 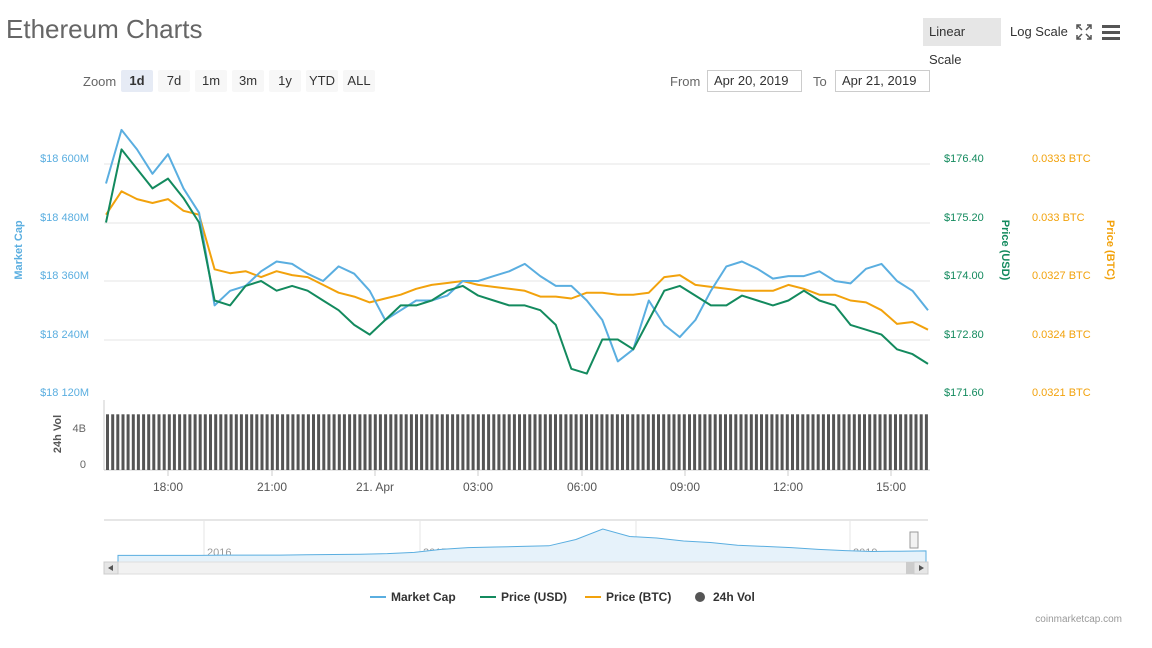 What do you see at coordinates (64, 276) in the screenshot?
I see `market-cap-tick-label: $18 360M` at bounding box center [64, 276].